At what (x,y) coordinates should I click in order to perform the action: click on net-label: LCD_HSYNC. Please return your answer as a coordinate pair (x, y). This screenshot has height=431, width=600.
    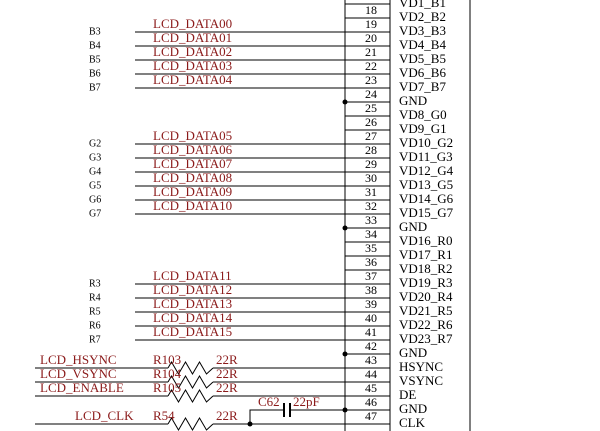
    Looking at the image, I should click on (78, 359).